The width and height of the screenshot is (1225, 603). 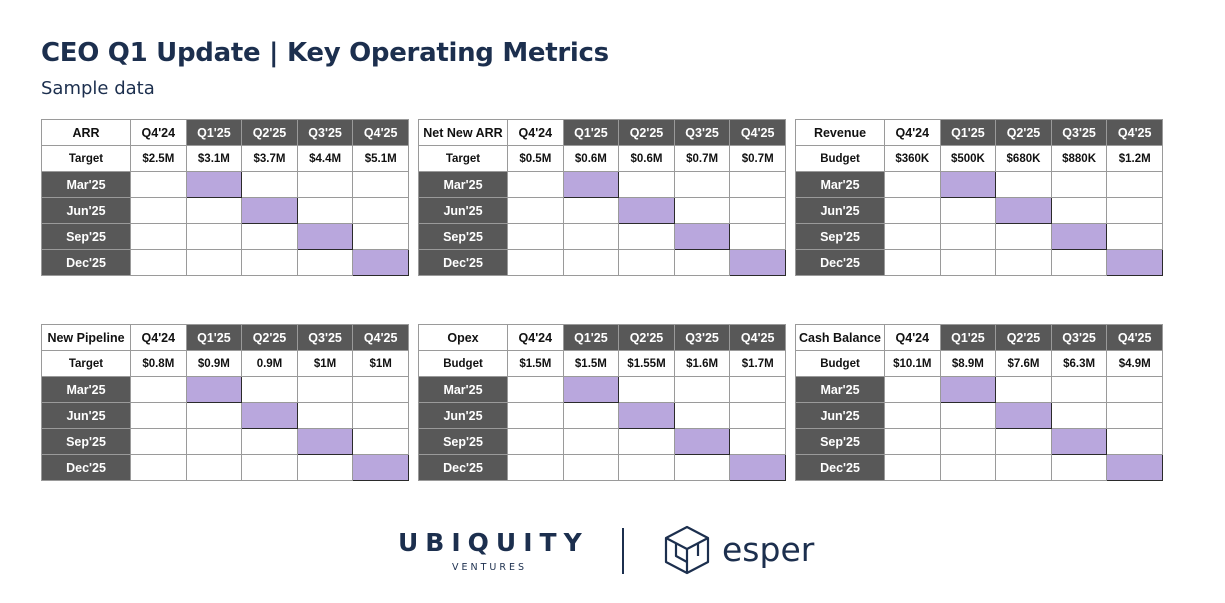 I want to click on header-row: Opex Q4'24 Q1'25 Q2'25 Q3'25 Q4'25, so click(x=602, y=337).